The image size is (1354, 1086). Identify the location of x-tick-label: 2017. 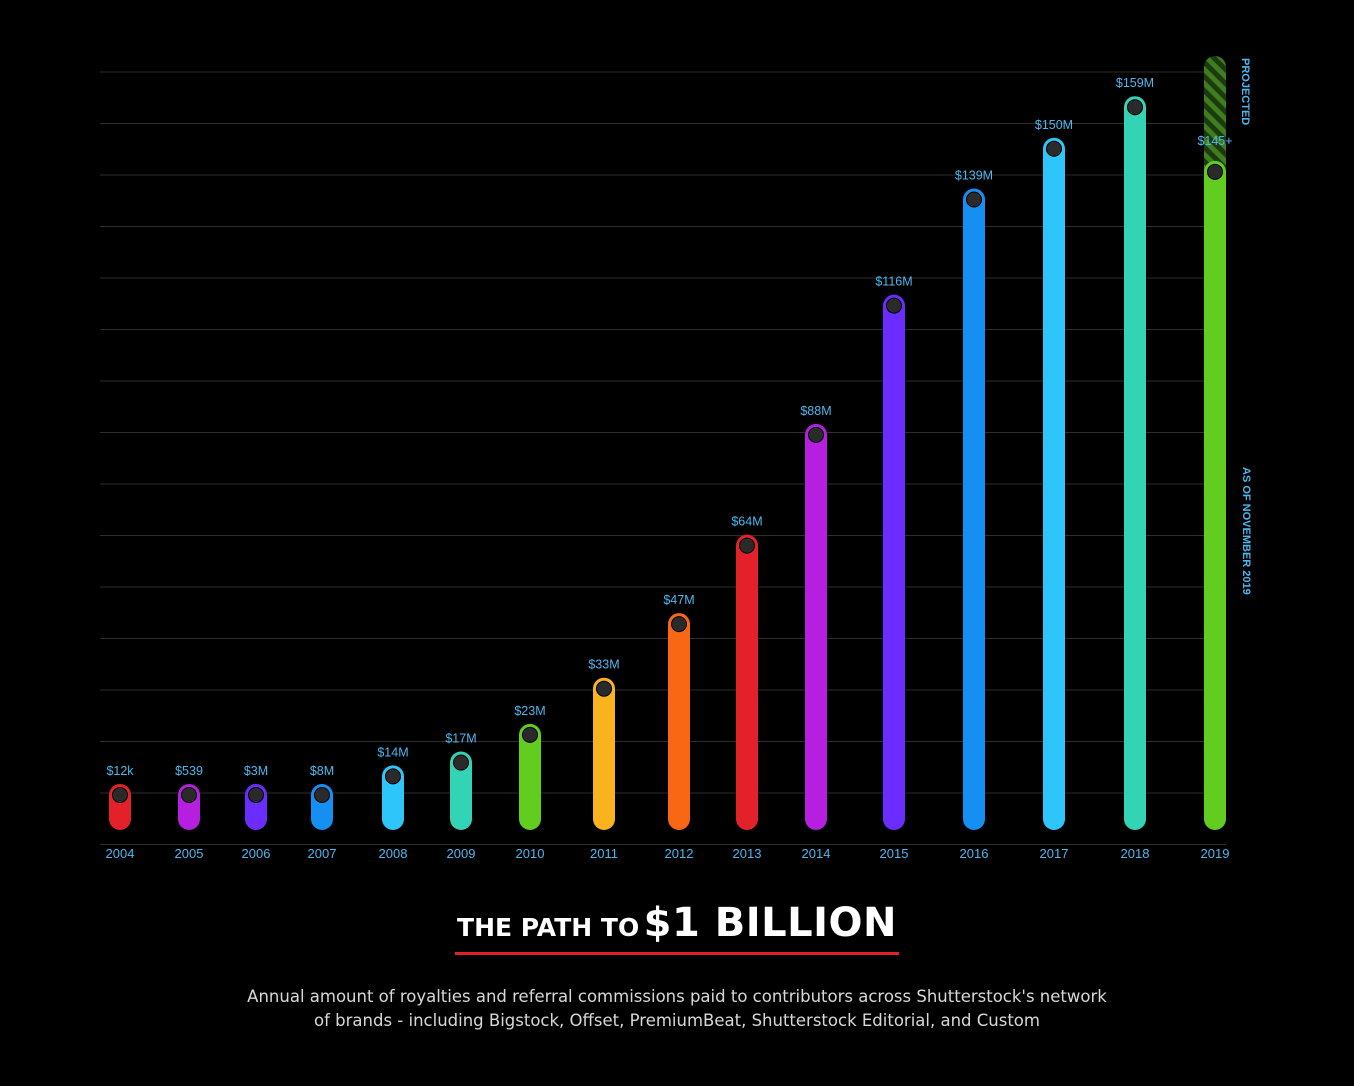
(1054, 853).